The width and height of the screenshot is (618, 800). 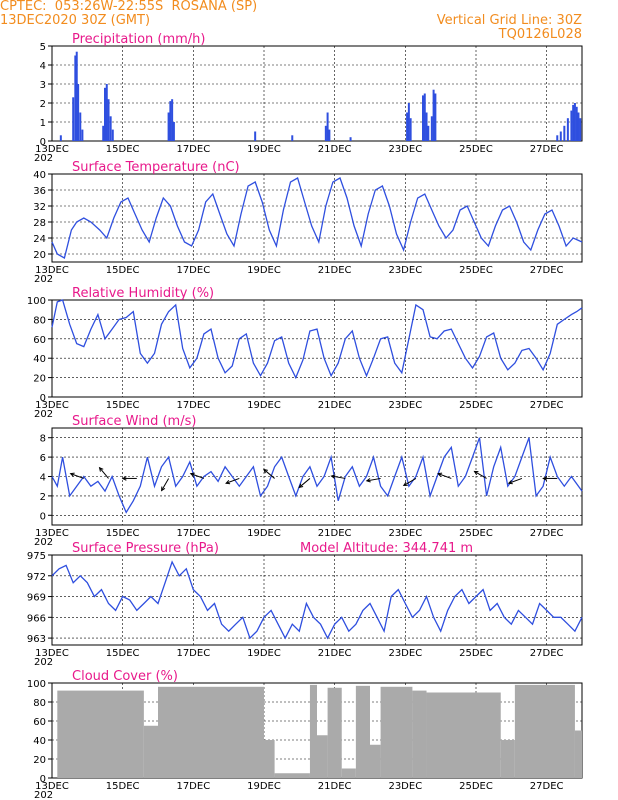 I want to click on panel-title: Precipitation (mm/h), so click(x=138, y=39).